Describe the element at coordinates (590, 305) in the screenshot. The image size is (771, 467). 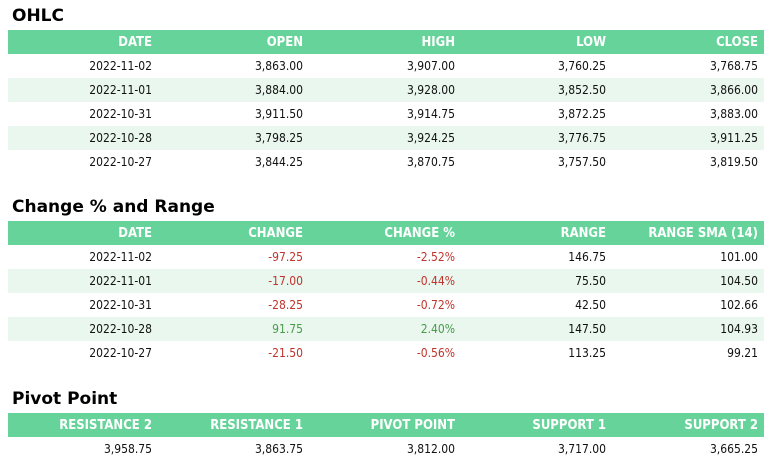
I see `cell-range: 42.50` at that location.